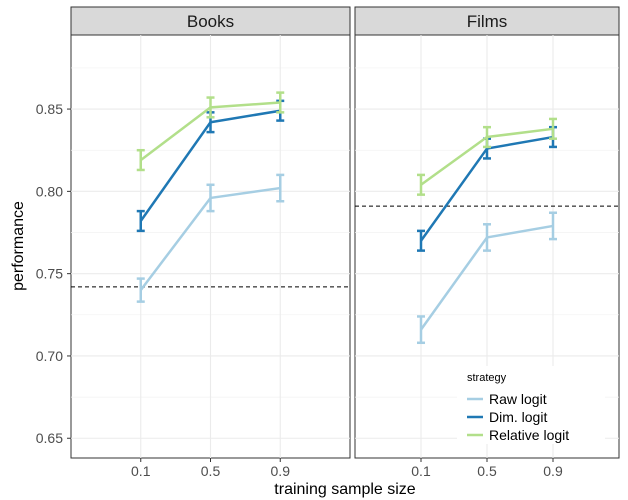 This screenshot has height=500, width=628. I want to click on legend-title: strategy, so click(487, 378).